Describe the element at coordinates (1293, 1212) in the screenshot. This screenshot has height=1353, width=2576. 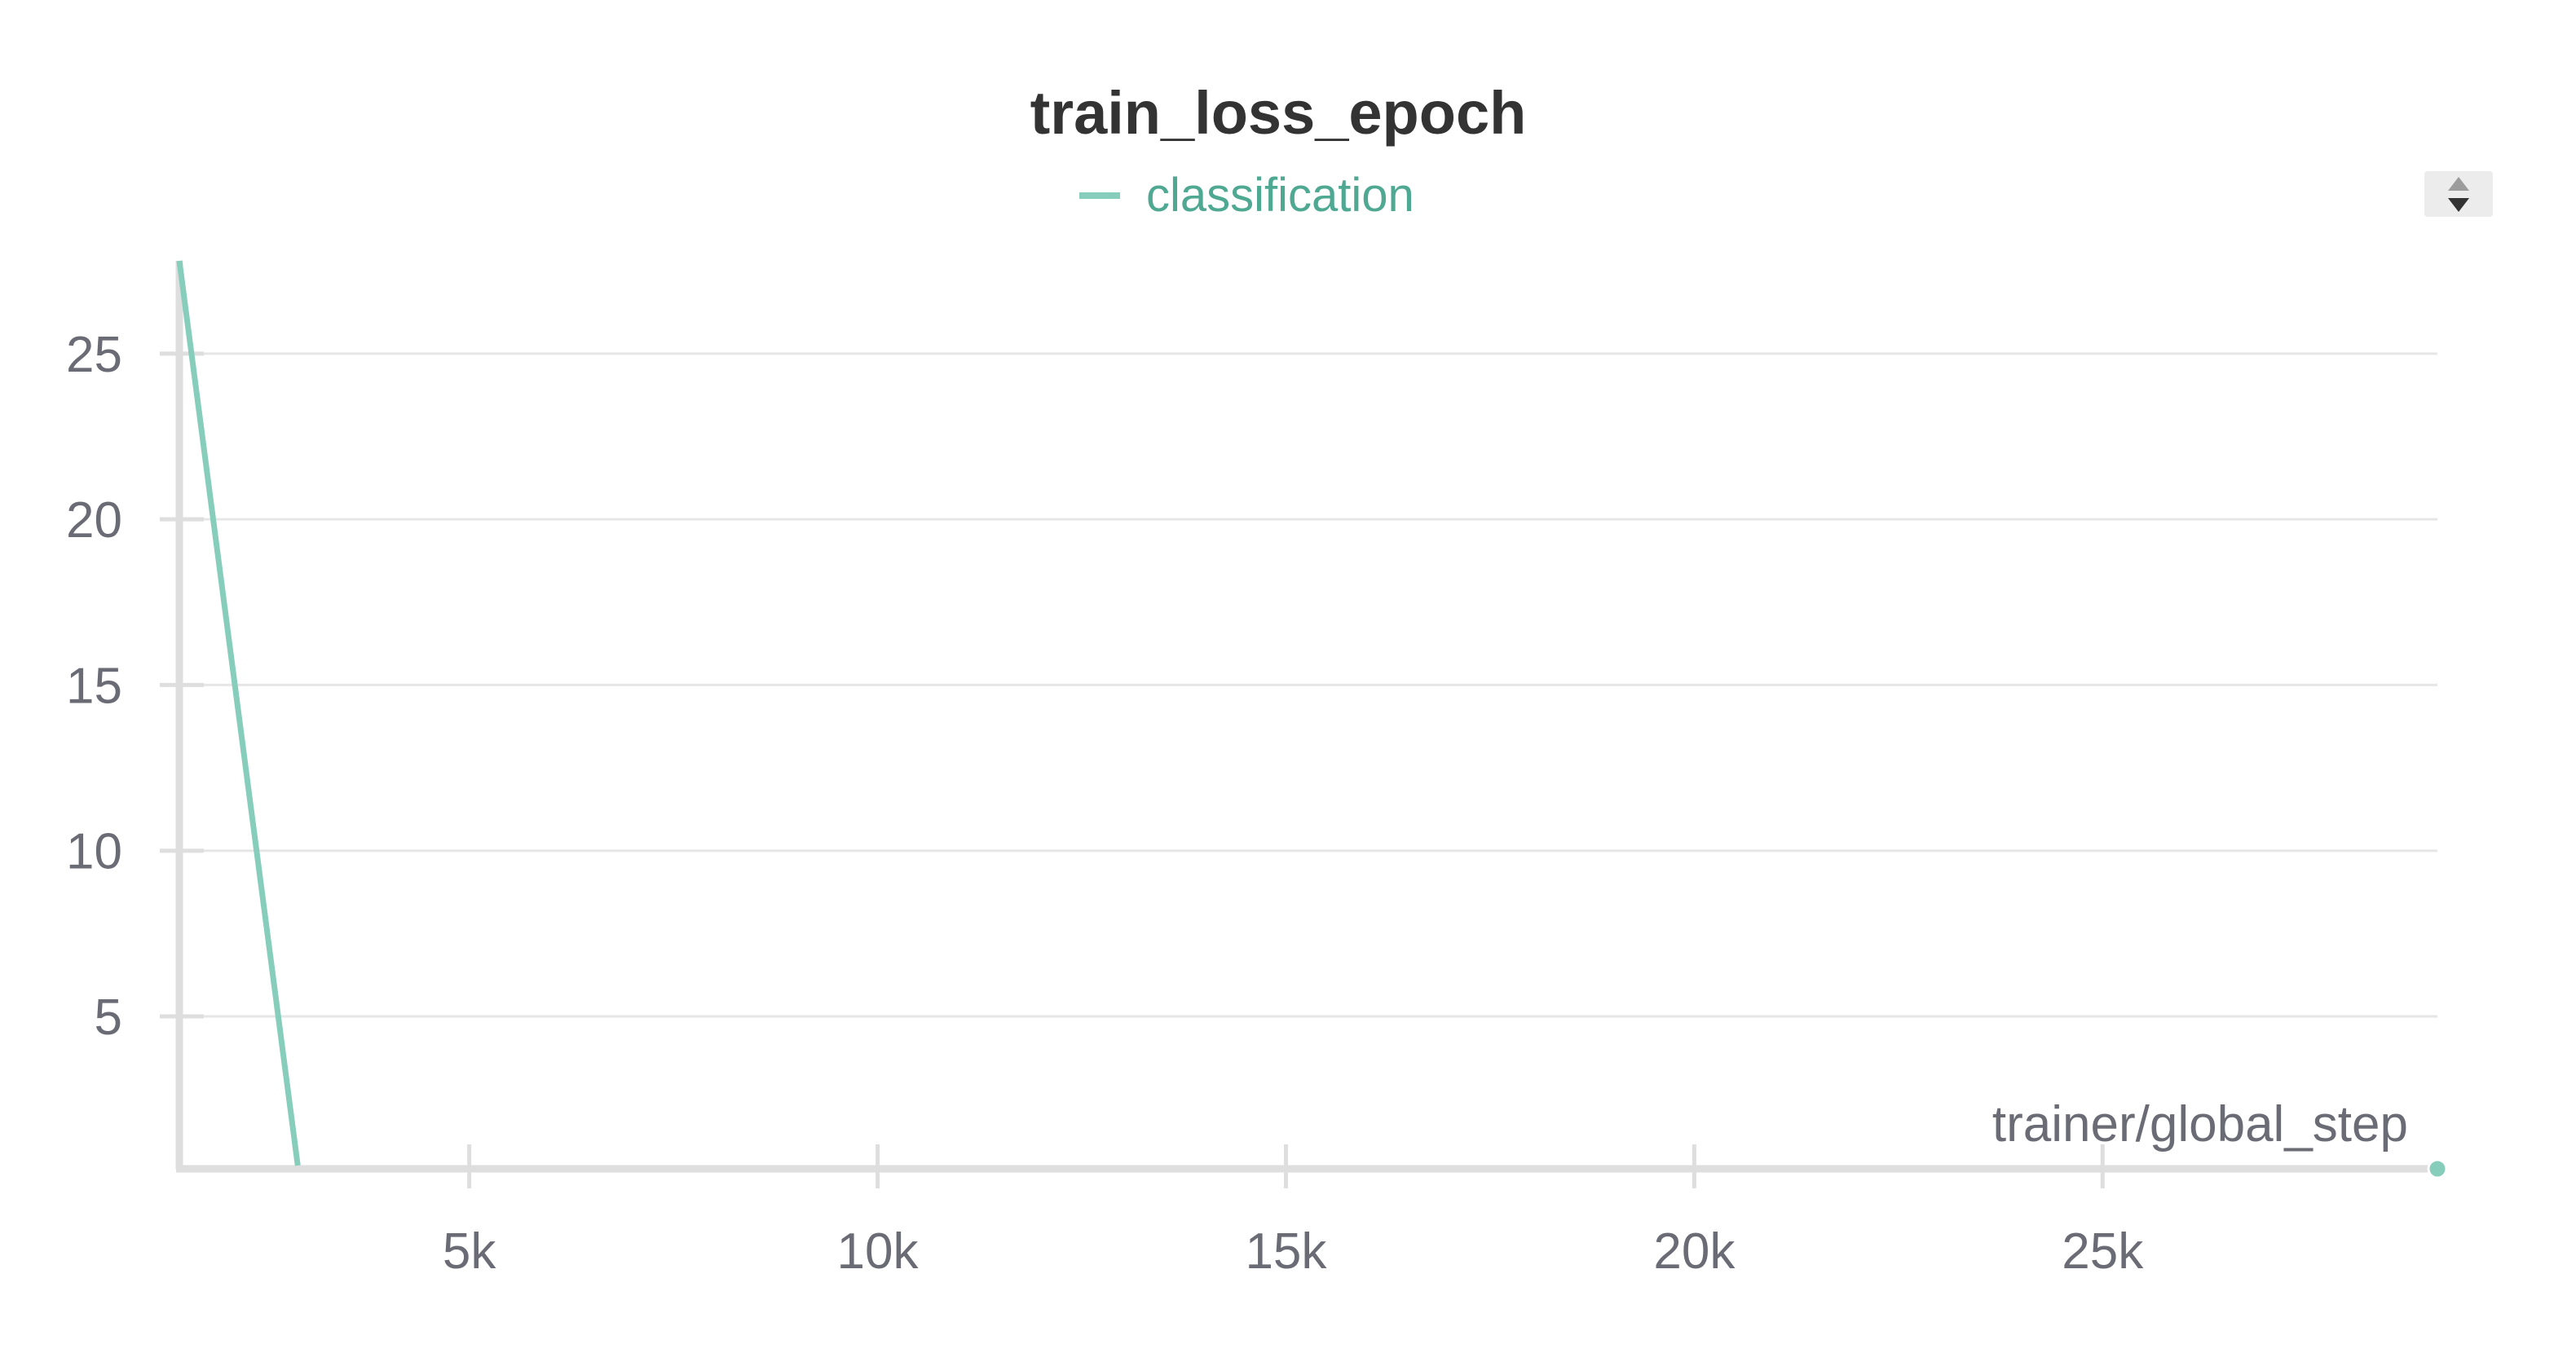
I see `x-axis-ticks: 5k 10k 15k 20k 25k` at that location.